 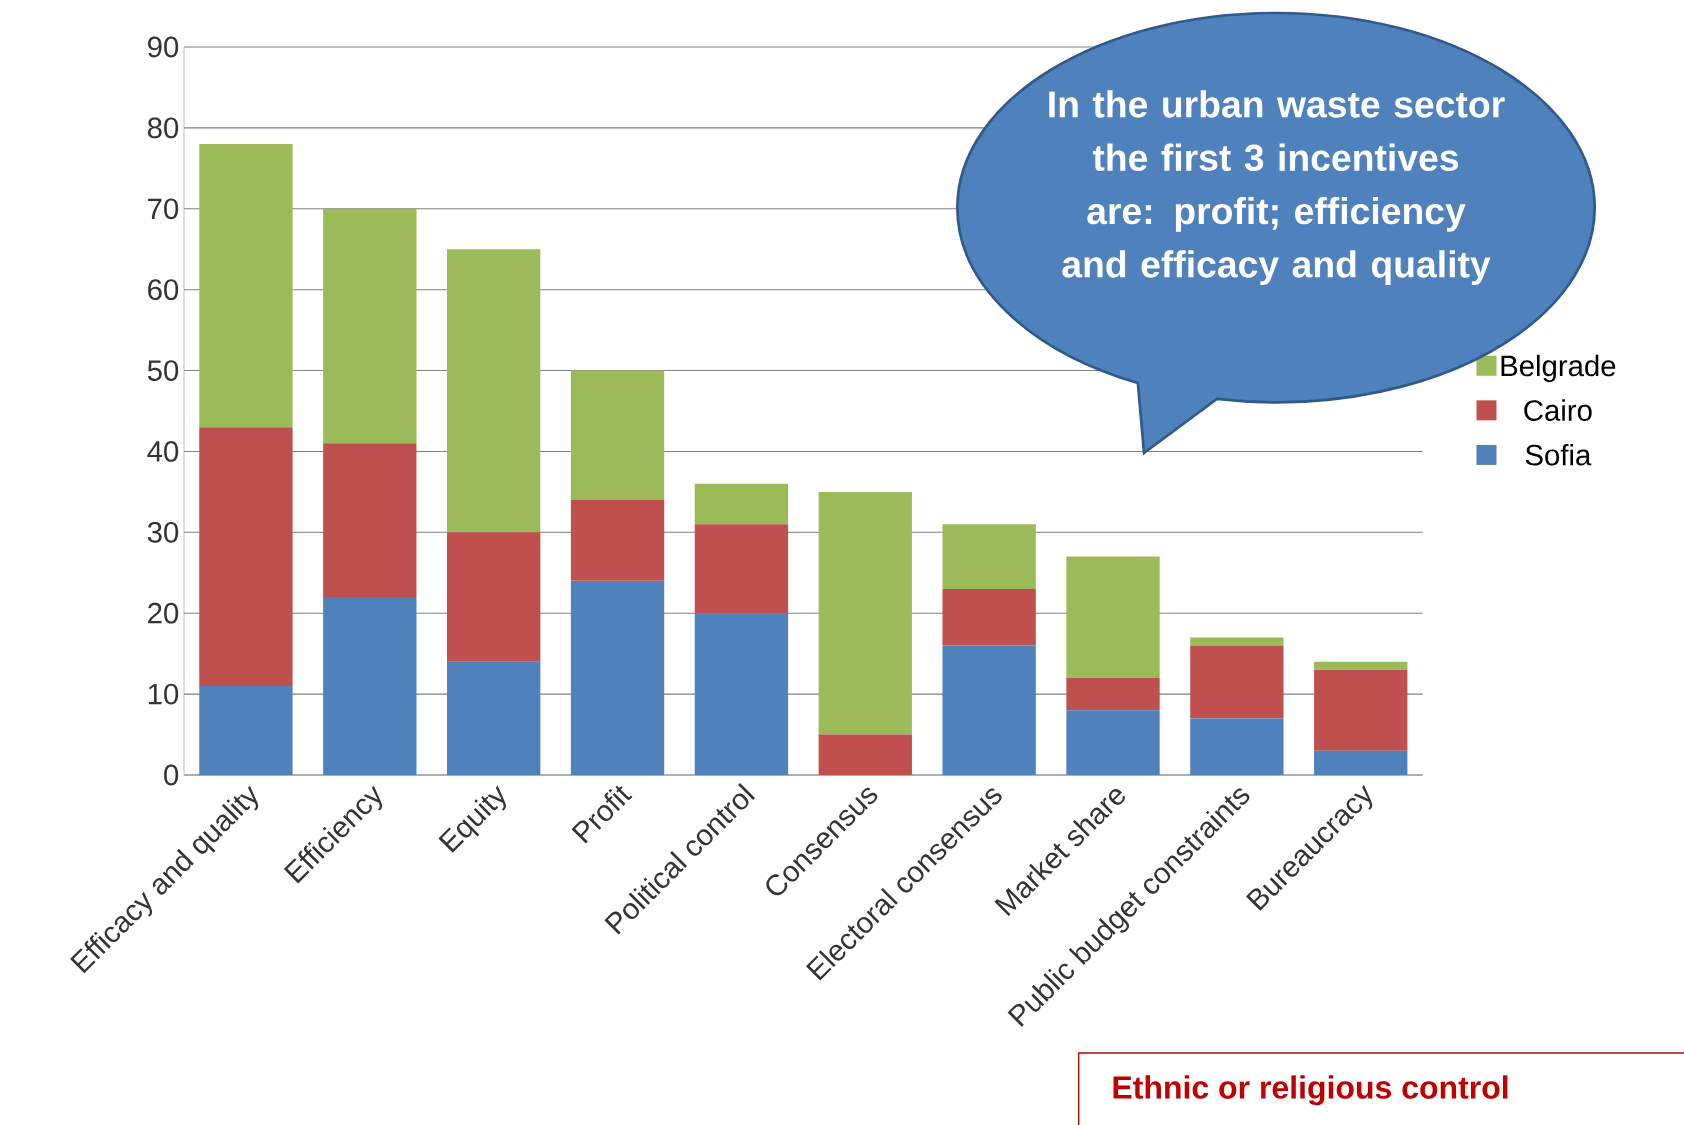 I want to click on y-tick-label: 0, so click(x=171, y=775).